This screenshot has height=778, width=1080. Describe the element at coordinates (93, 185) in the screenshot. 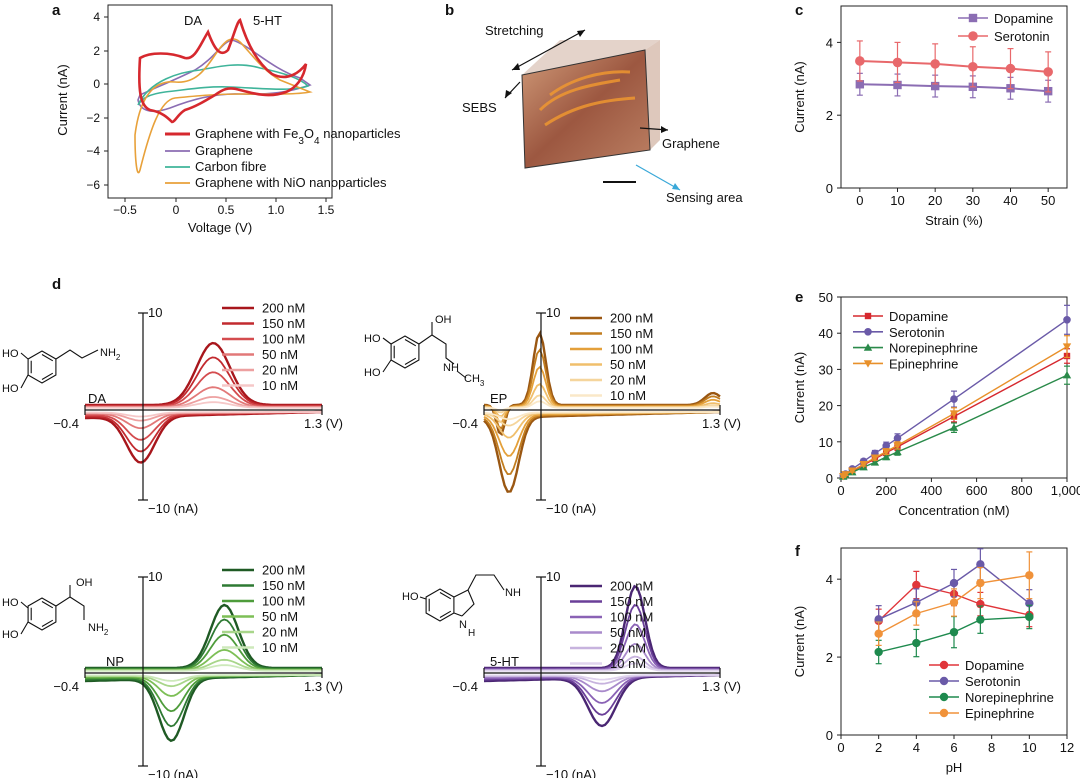

I see `panel-a-ytick: −6` at that location.